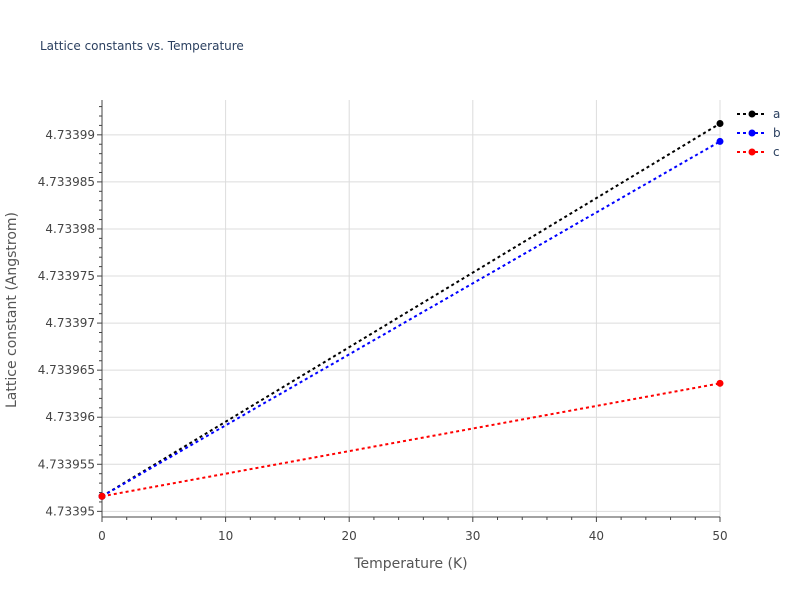  I want to click on legend-label-b: b, so click(777, 133).